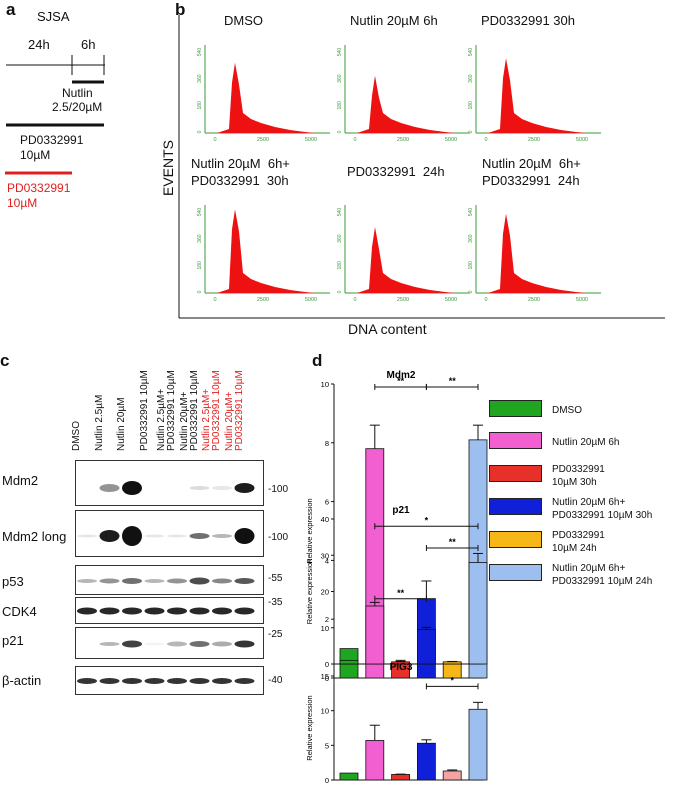 This screenshot has width=673, height=789. What do you see at coordinates (401, 510) in the screenshot?
I see `chart-title: p21` at bounding box center [401, 510].